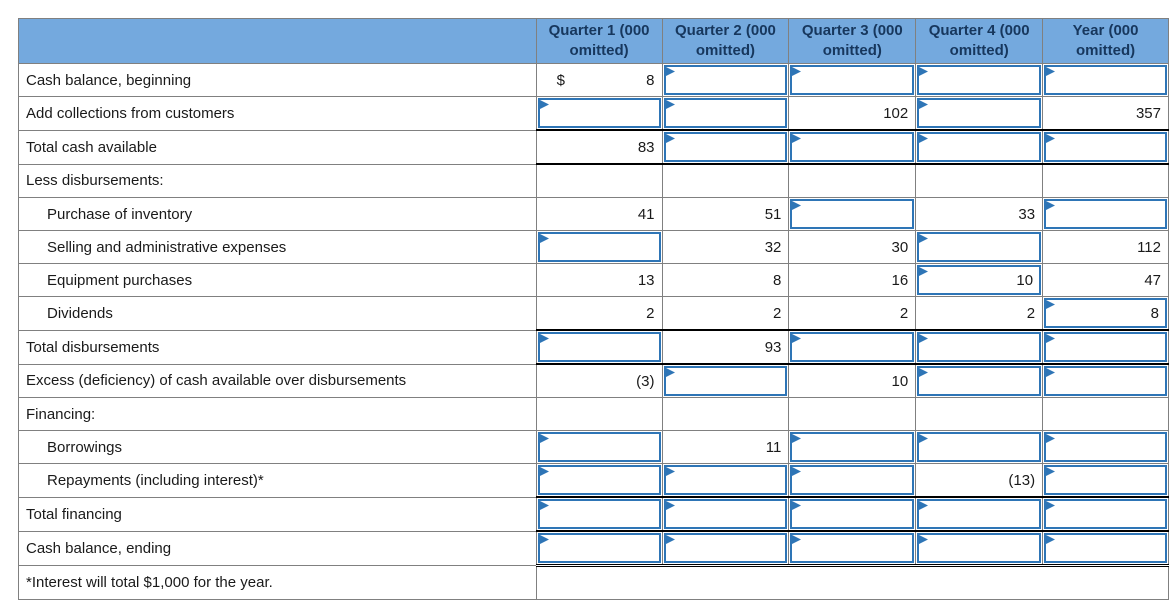 This screenshot has width=1169, height=614. I want to click on cell-q3: 30, so click(852, 247).